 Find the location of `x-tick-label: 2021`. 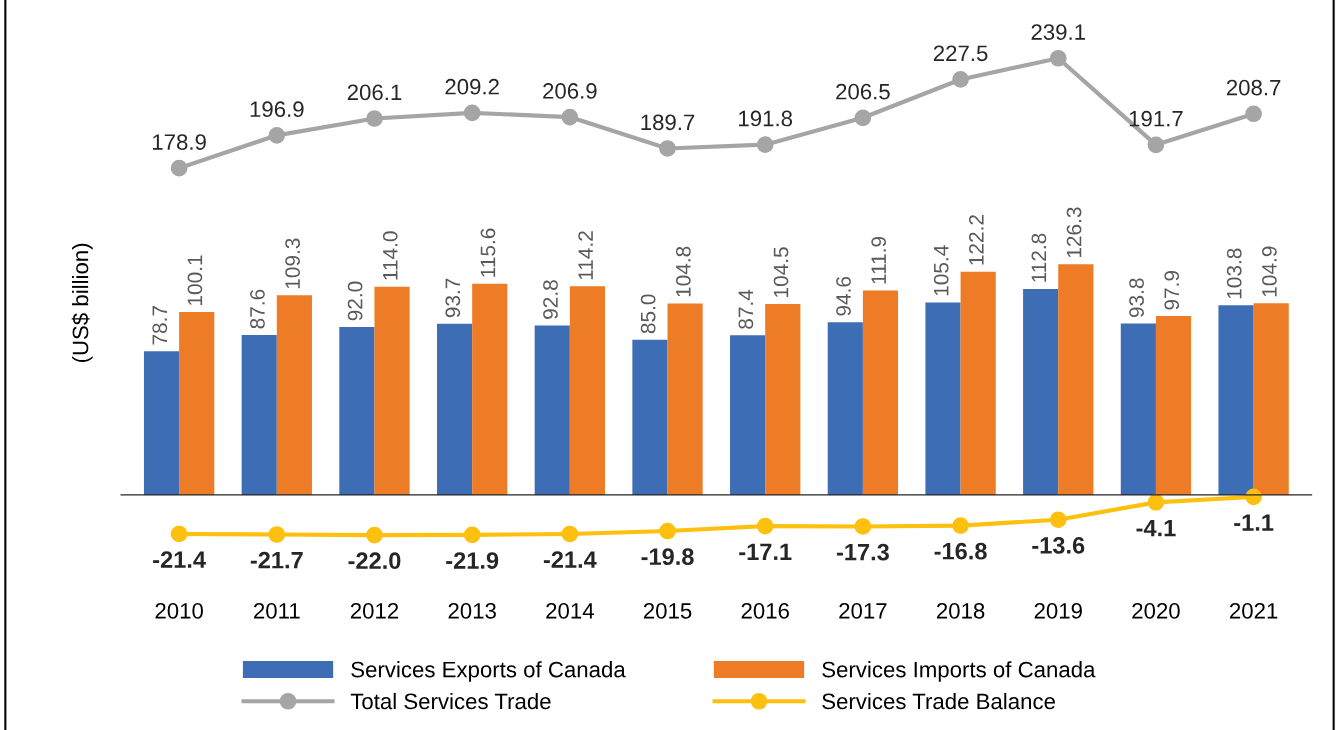

x-tick-label: 2021 is located at coordinates (1254, 611).